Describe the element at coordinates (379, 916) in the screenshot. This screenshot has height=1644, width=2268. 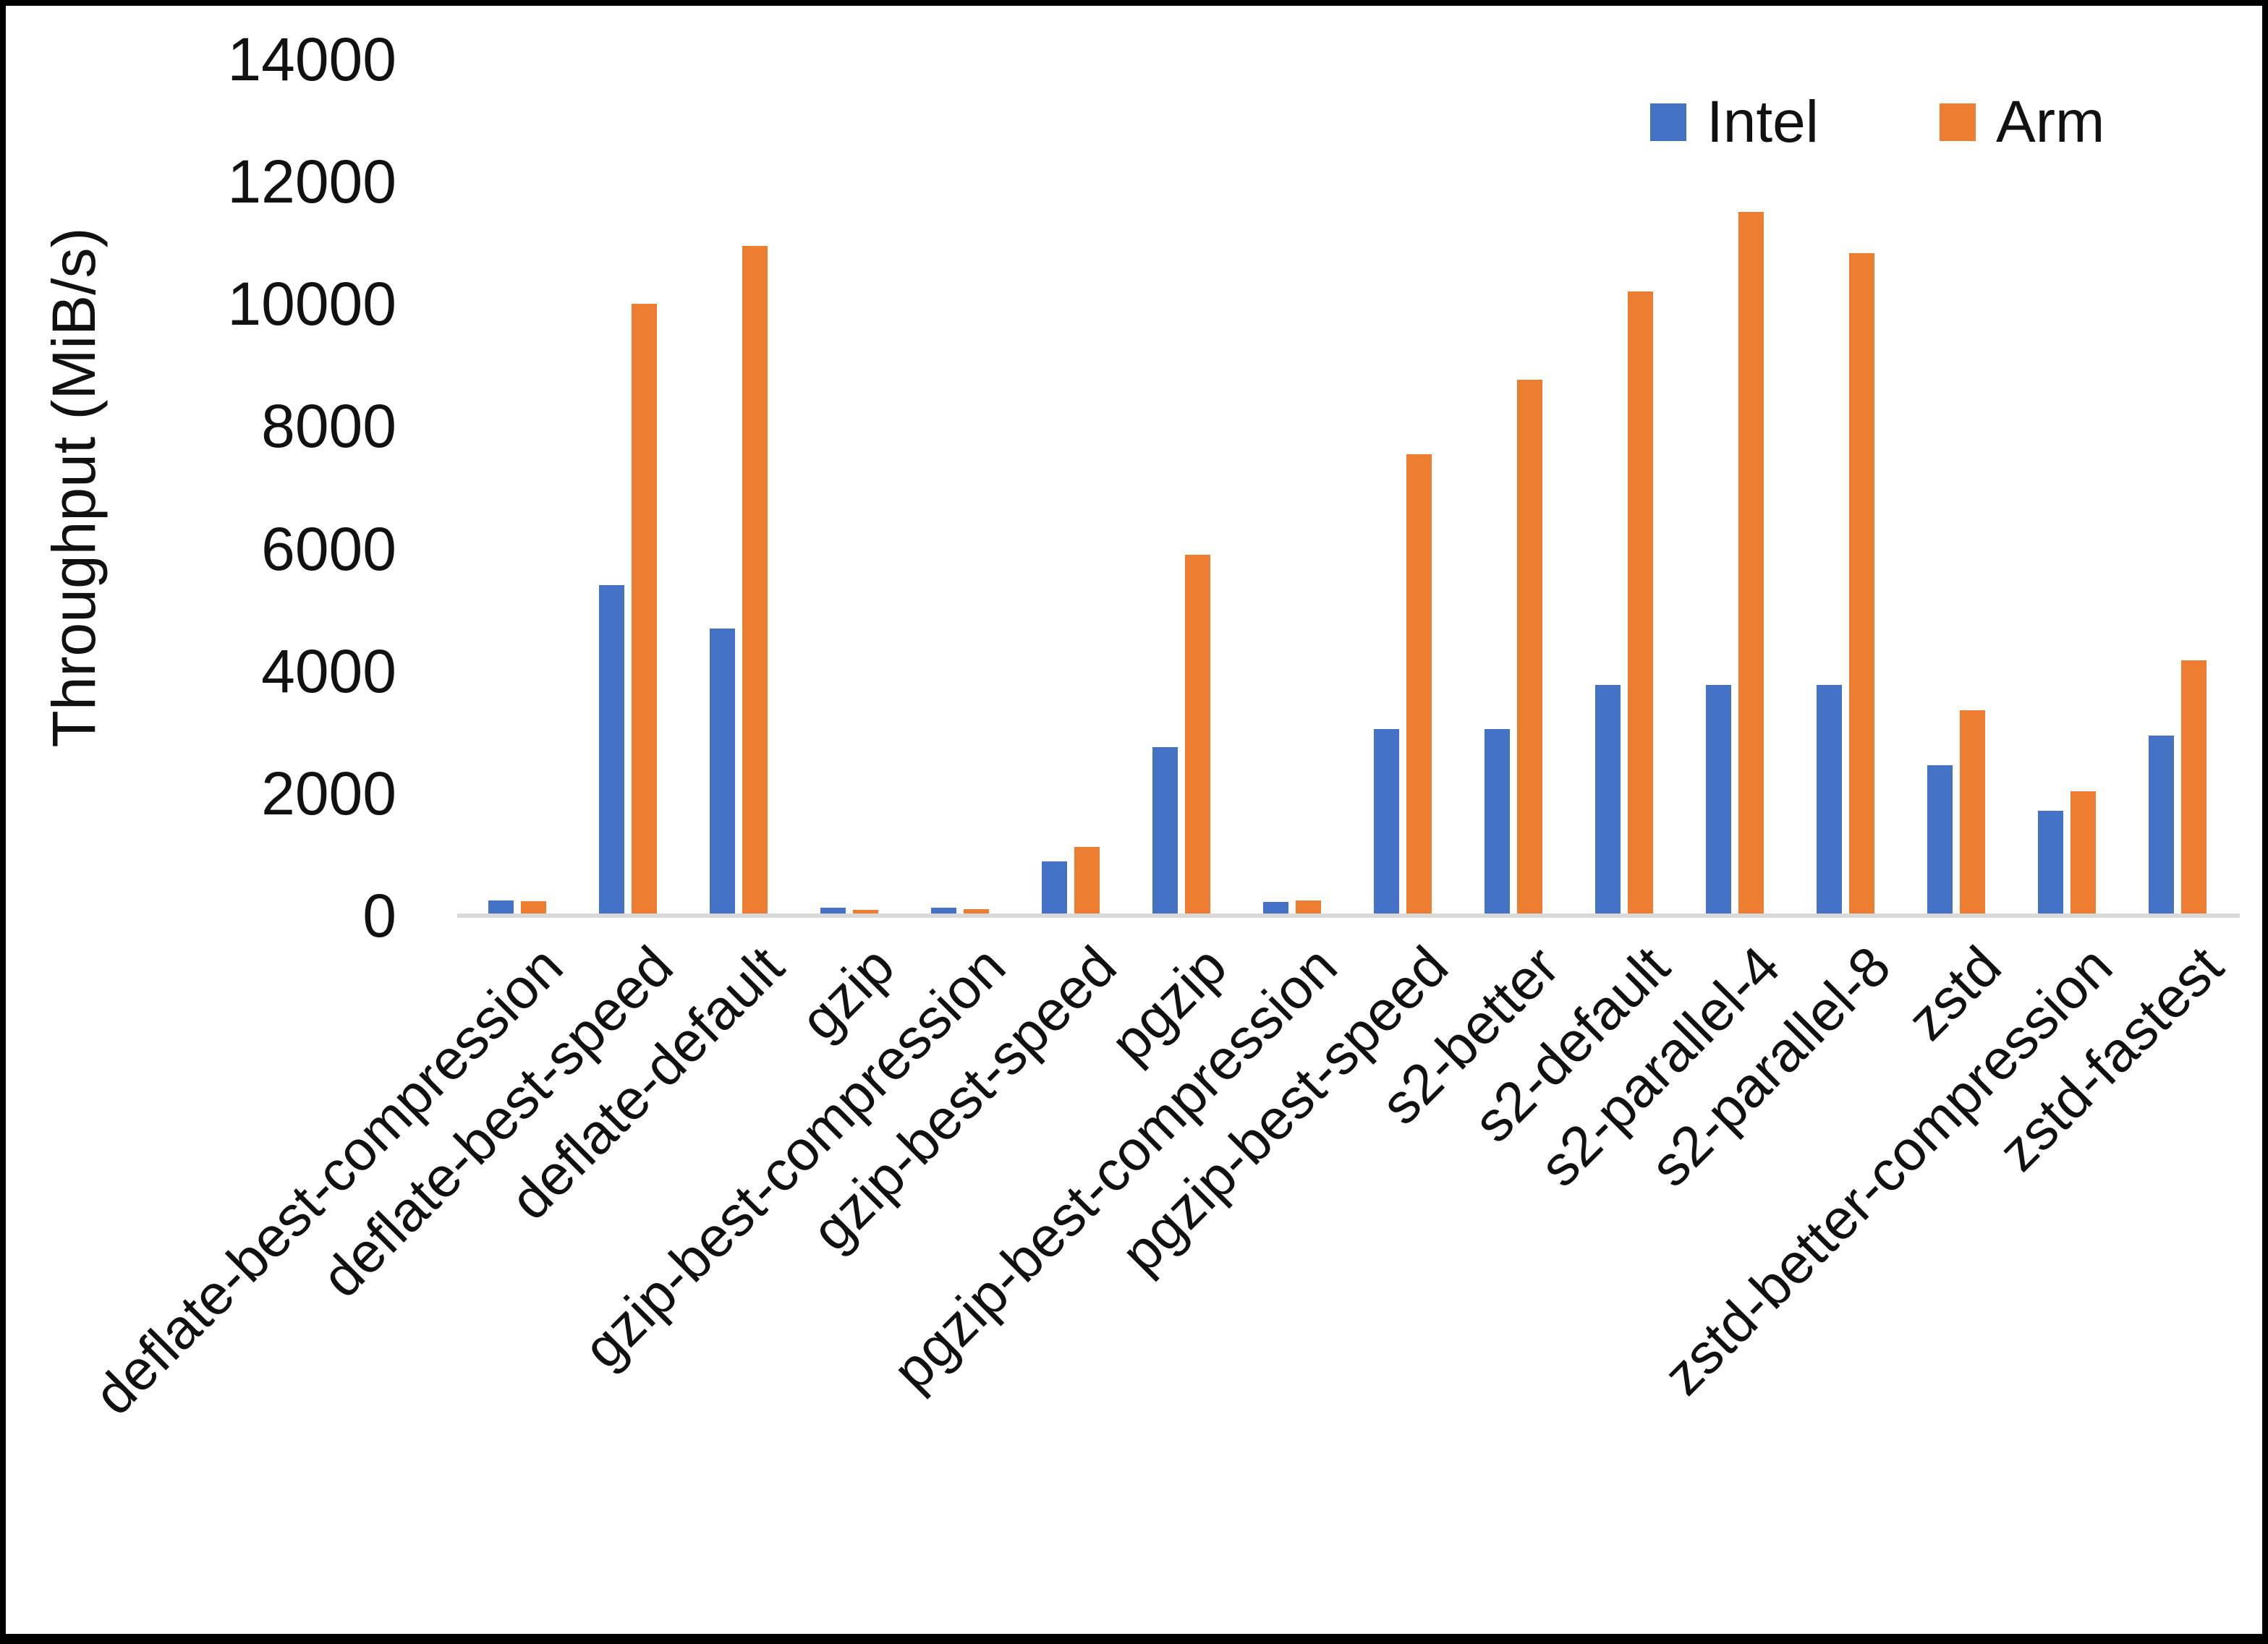
I see `y-tick-label: 0` at that location.